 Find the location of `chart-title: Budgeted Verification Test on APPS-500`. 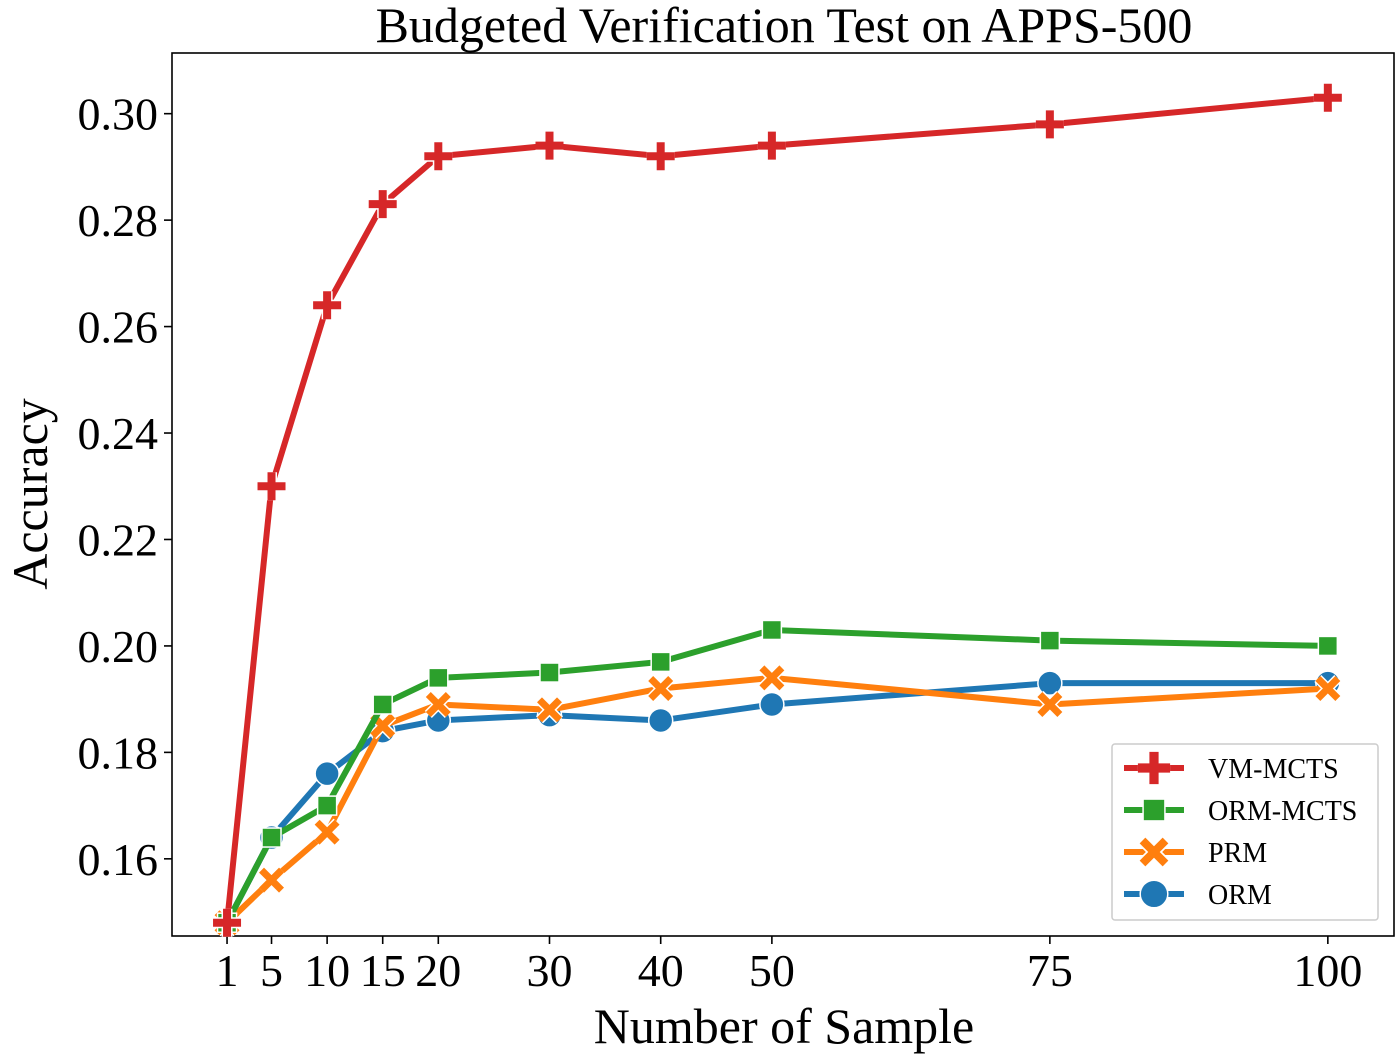

chart-title: Budgeted Verification Test on APPS-500 is located at coordinates (784, 26).